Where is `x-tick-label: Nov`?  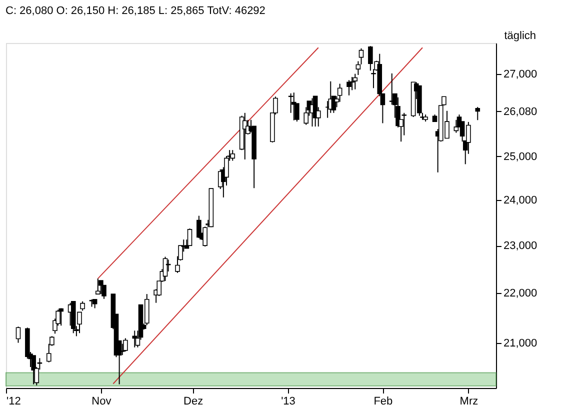 x-tick-label: Nov is located at coordinates (102, 402).